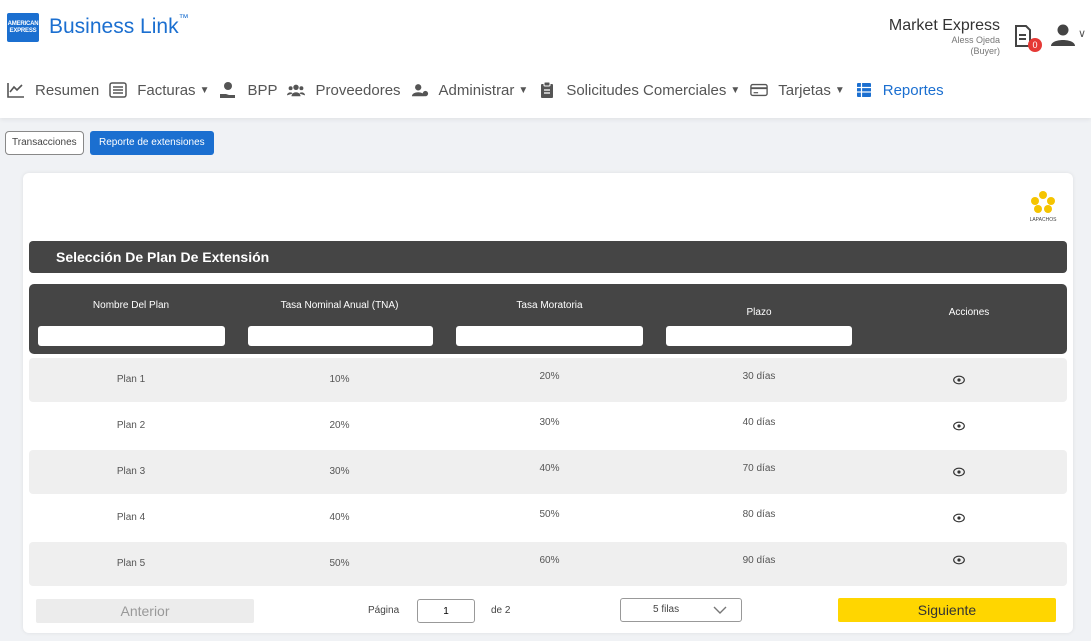  Describe the element at coordinates (114, 26) in the screenshot. I see `brand-name: Business Link` at that location.